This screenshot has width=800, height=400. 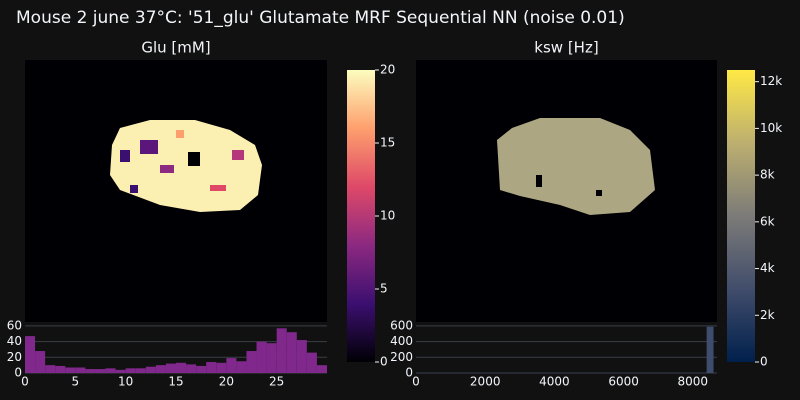 What do you see at coordinates (767, 175) in the screenshot?
I see `colorbar-tick-label: 8k` at bounding box center [767, 175].